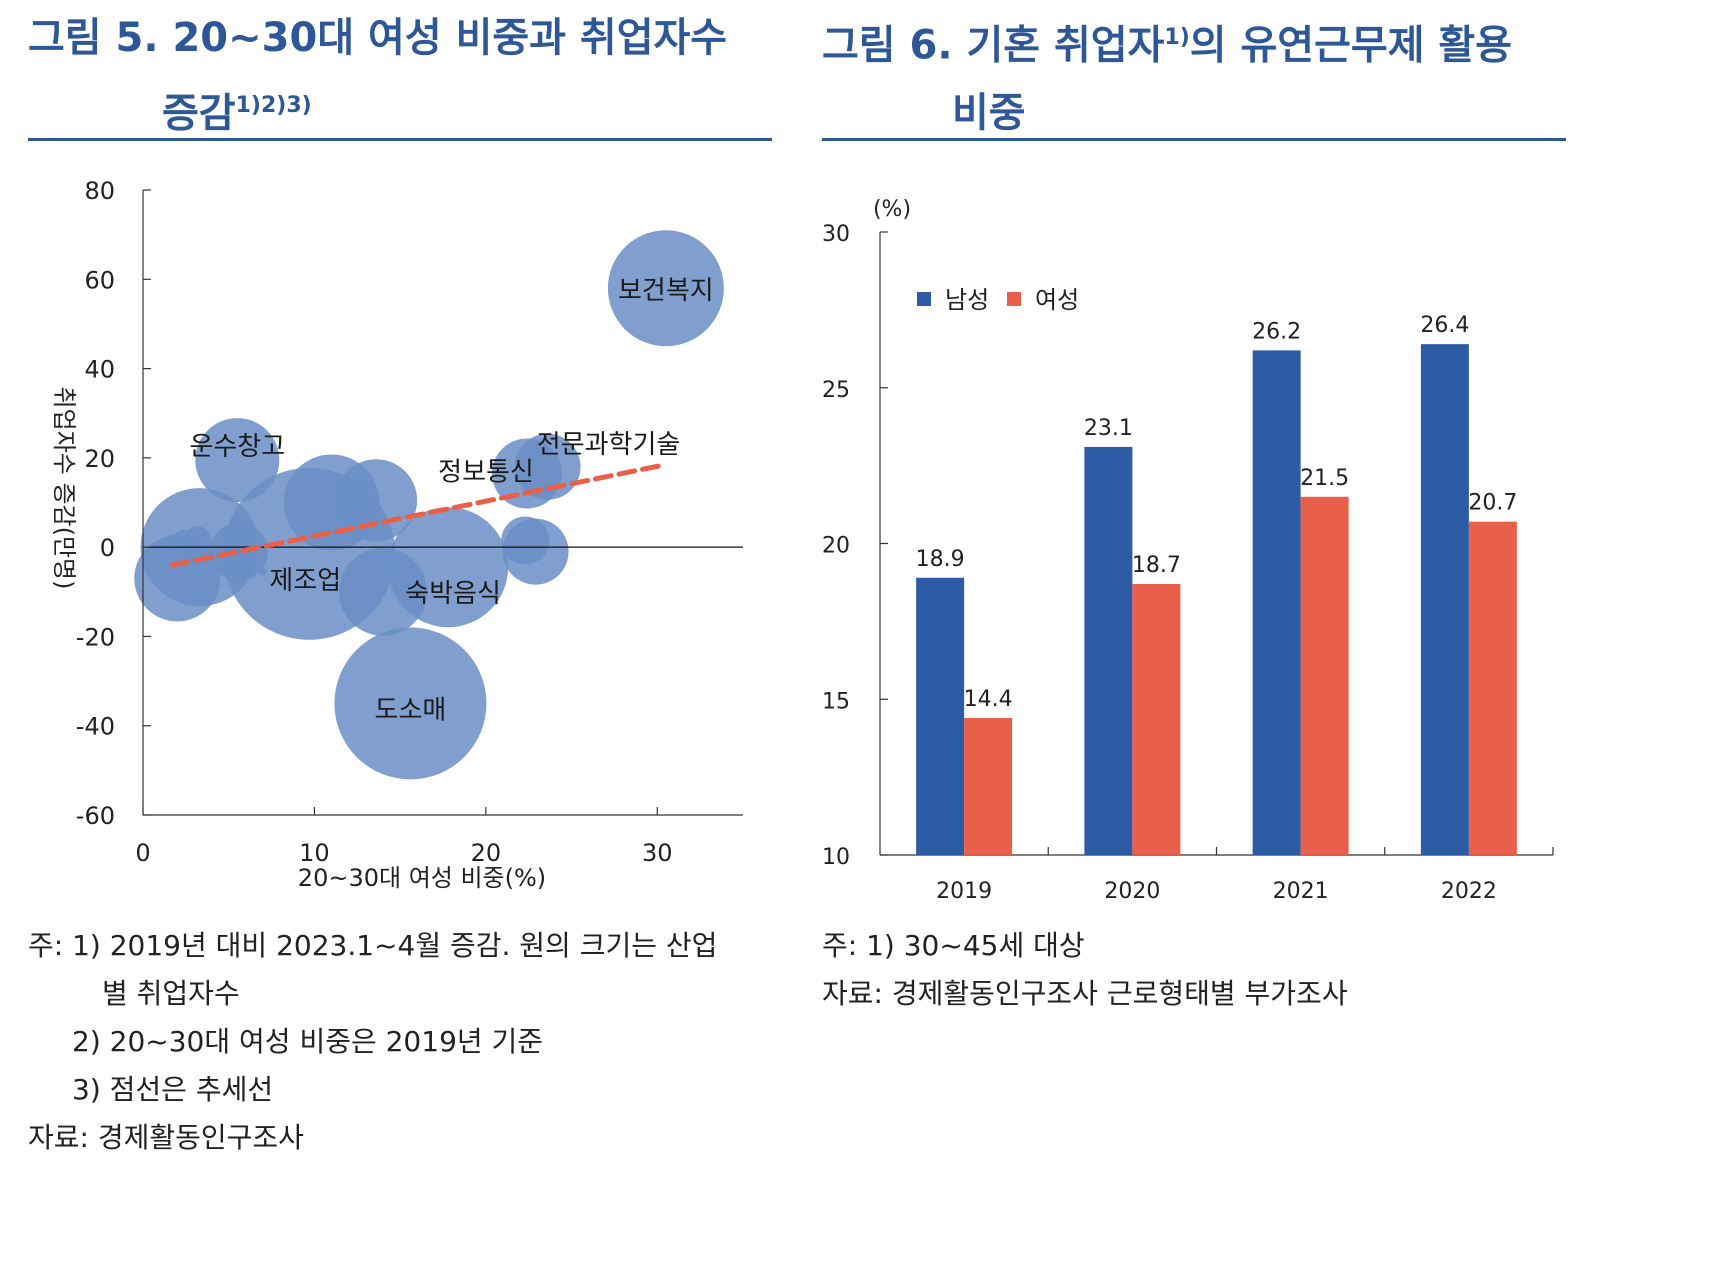 The height and width of the screenshot is (1262, 1718). What do you see at coordinates (171, 993) in the screenshot?
I see `fig5-note-1-cont: 별 취업자수` at bounding box center [171, 993].